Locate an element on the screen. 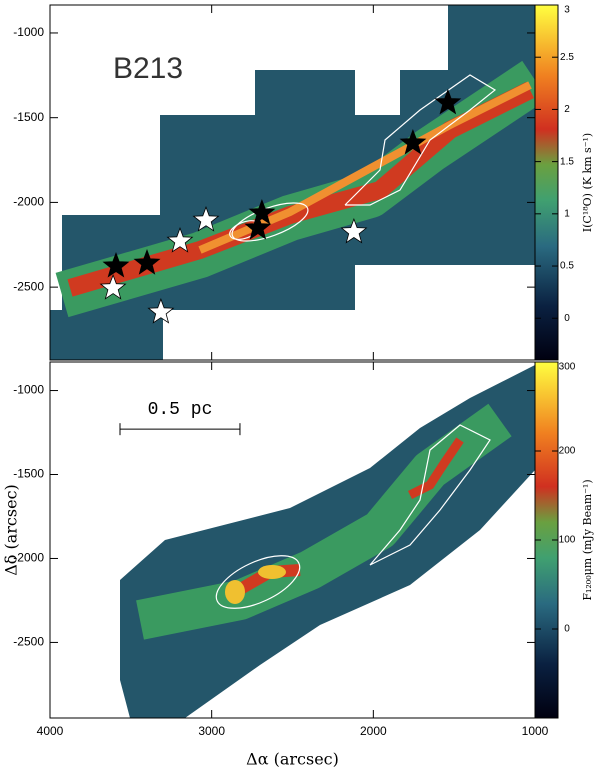  map-title: B213 is located at coordinates (148, 68).